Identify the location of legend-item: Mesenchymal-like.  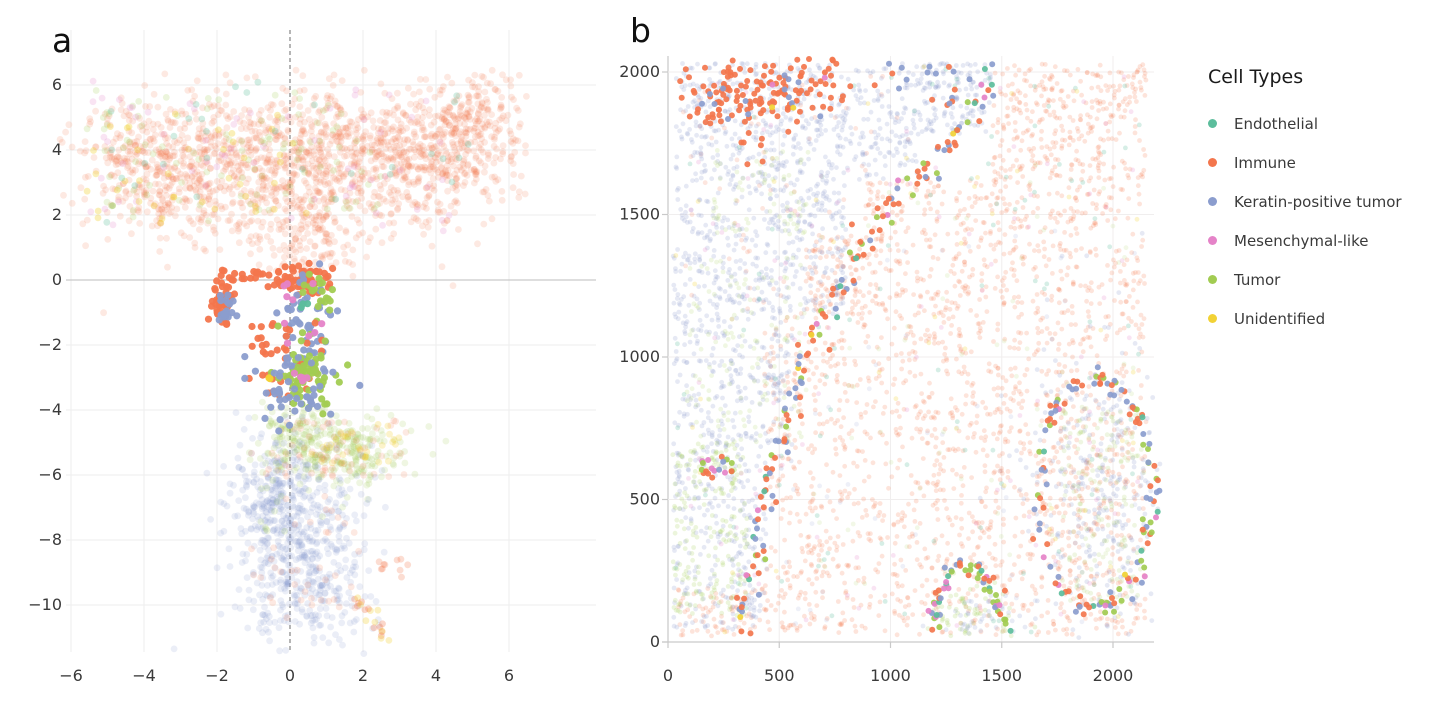
(1305, 240).